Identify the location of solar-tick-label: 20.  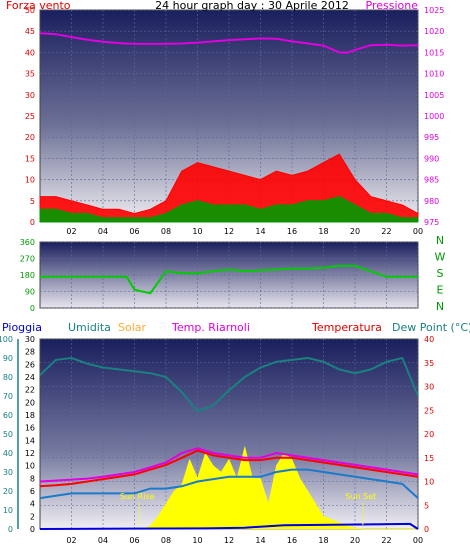
(30, 402).